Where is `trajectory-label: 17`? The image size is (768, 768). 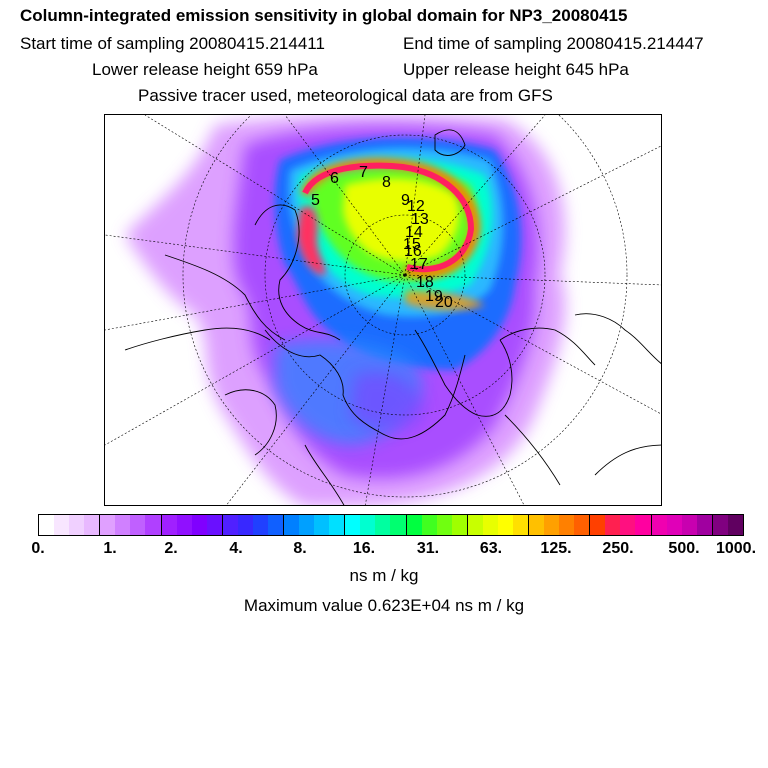 trajectory-label: 17 is located at coordinates (419, 264).